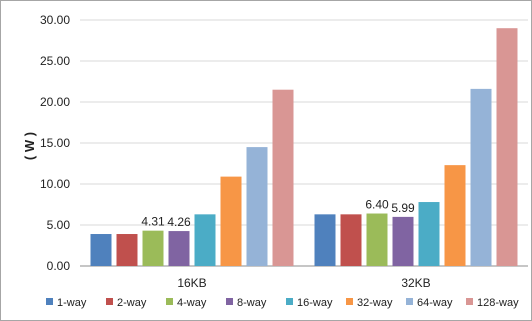  I want to click on y-tick-label: 0.00, so click(59, 266).